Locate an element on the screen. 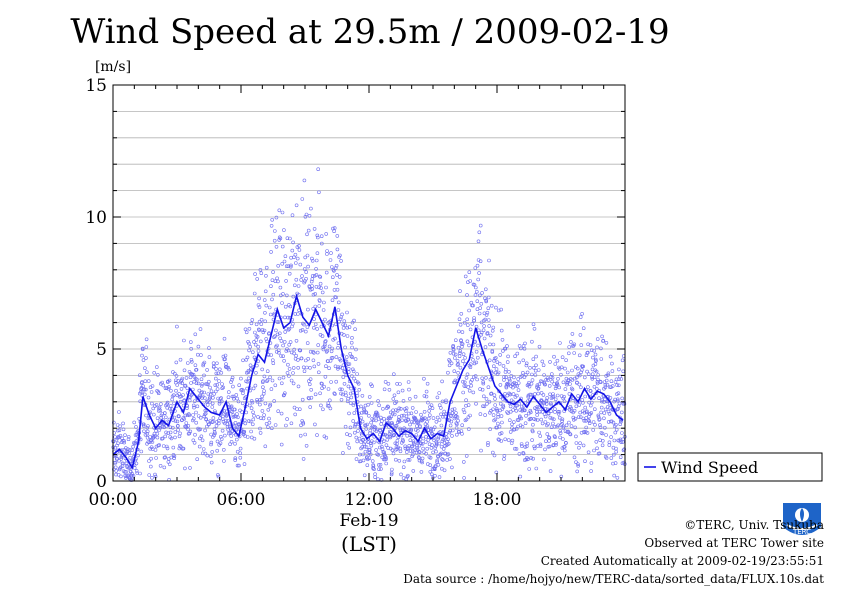 This screenshot has width=842, height=595. terc-logo: TERC is located at coordinates (802, 521).